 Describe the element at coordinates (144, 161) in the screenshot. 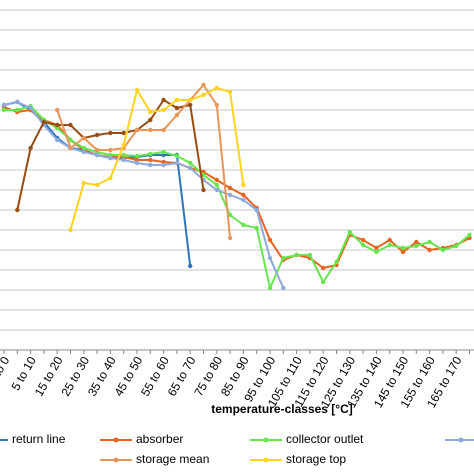

I see `series-line` at that location.